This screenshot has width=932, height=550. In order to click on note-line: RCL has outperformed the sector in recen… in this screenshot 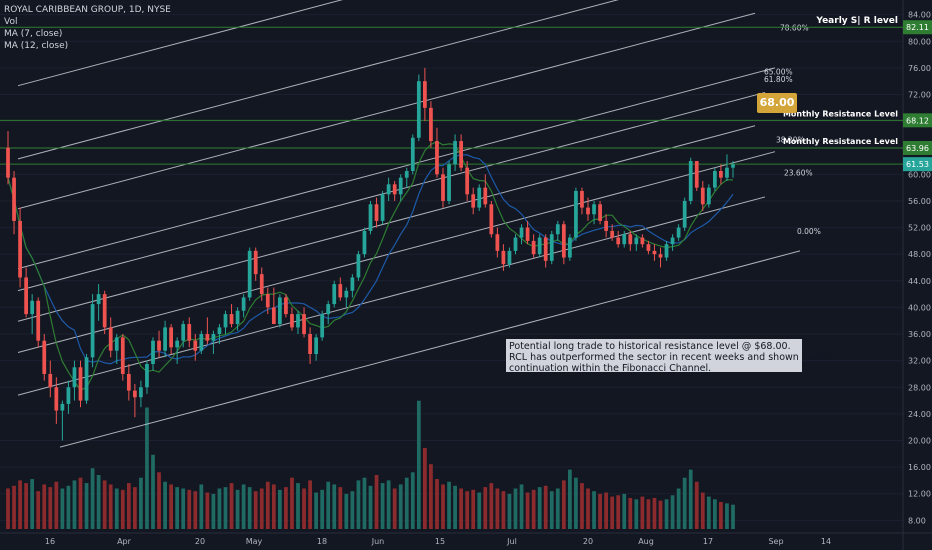, I will do `click(671, 357)`.